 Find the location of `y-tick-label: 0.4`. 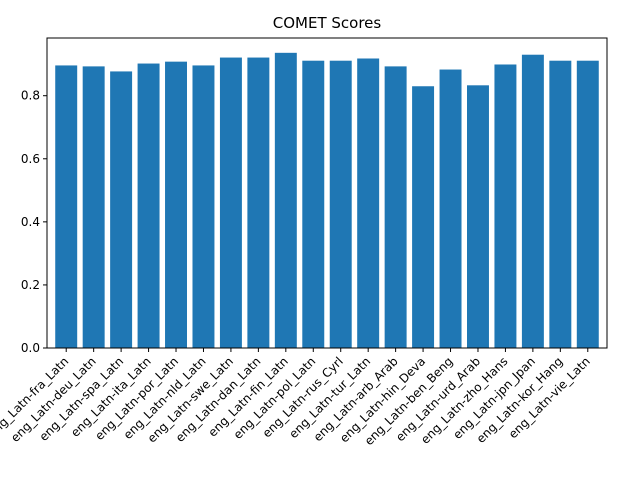

y-tick-label: 0.4 is located at coordinates (30, 222).